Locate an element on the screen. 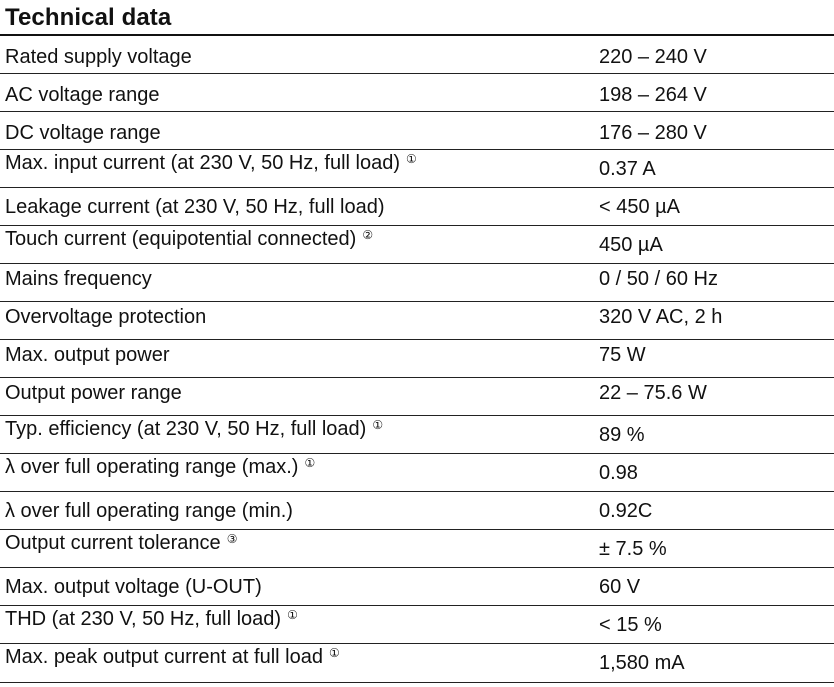 This screenshot has height=687, width=834. spec-value: 198 – 264 V is located at coordinates (653, 95).